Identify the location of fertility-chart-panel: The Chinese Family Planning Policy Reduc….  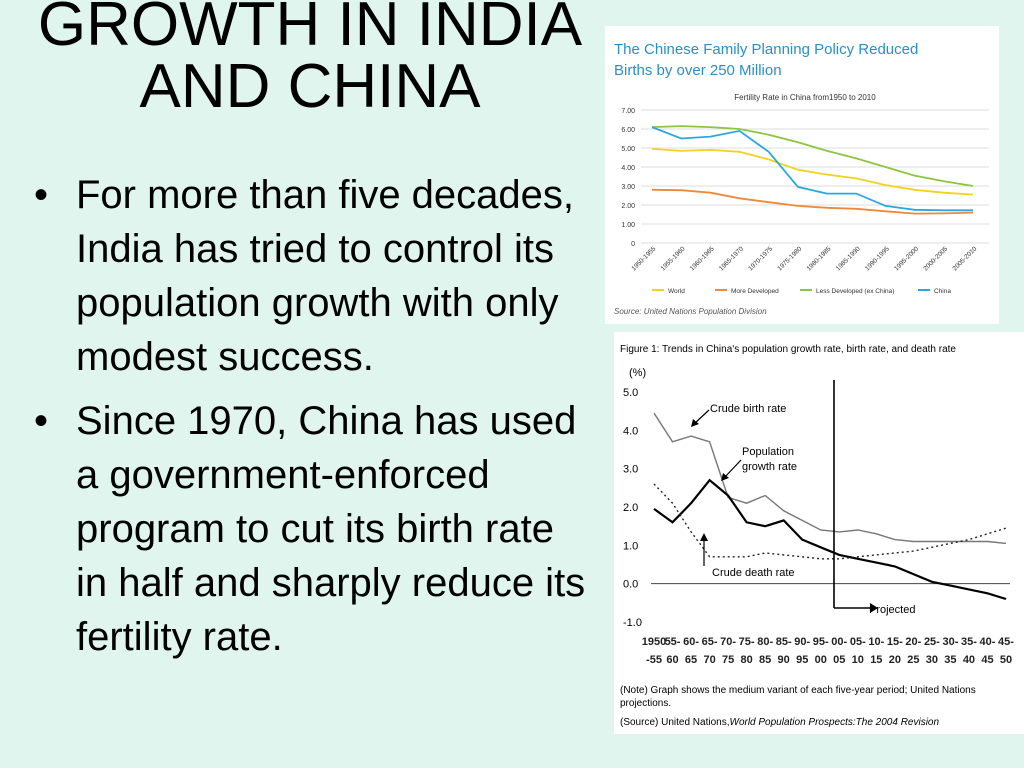
(802, 175).